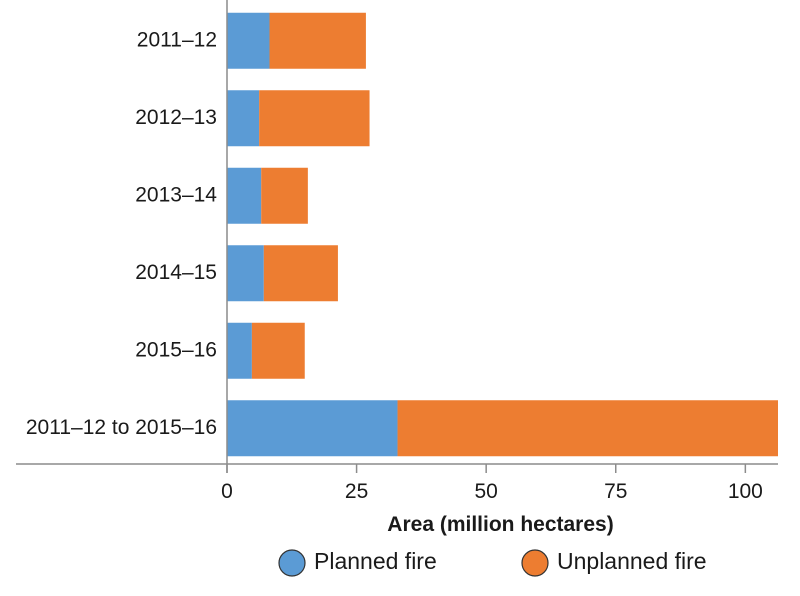  I want to click on category-label: 2014–15, so click(176, 272).